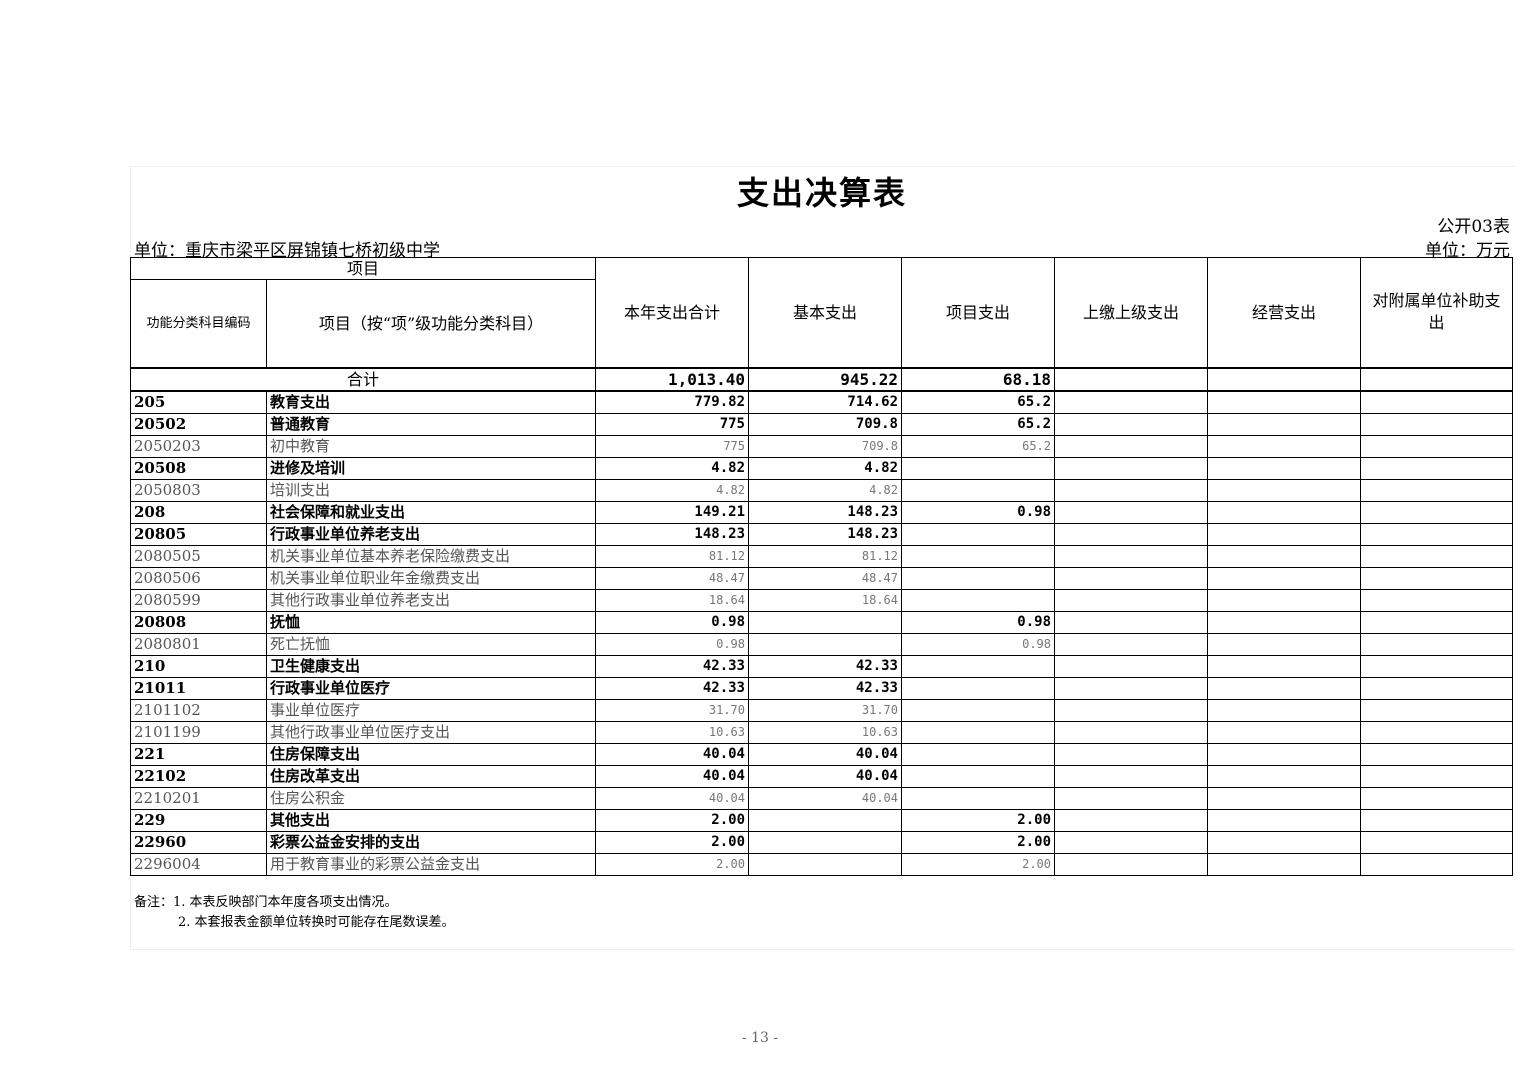 The height and width of the screenshot is (1074, 1520). I want to click on table-row: 221 住房保障支出 40.04 40.04, so click(821, 754).